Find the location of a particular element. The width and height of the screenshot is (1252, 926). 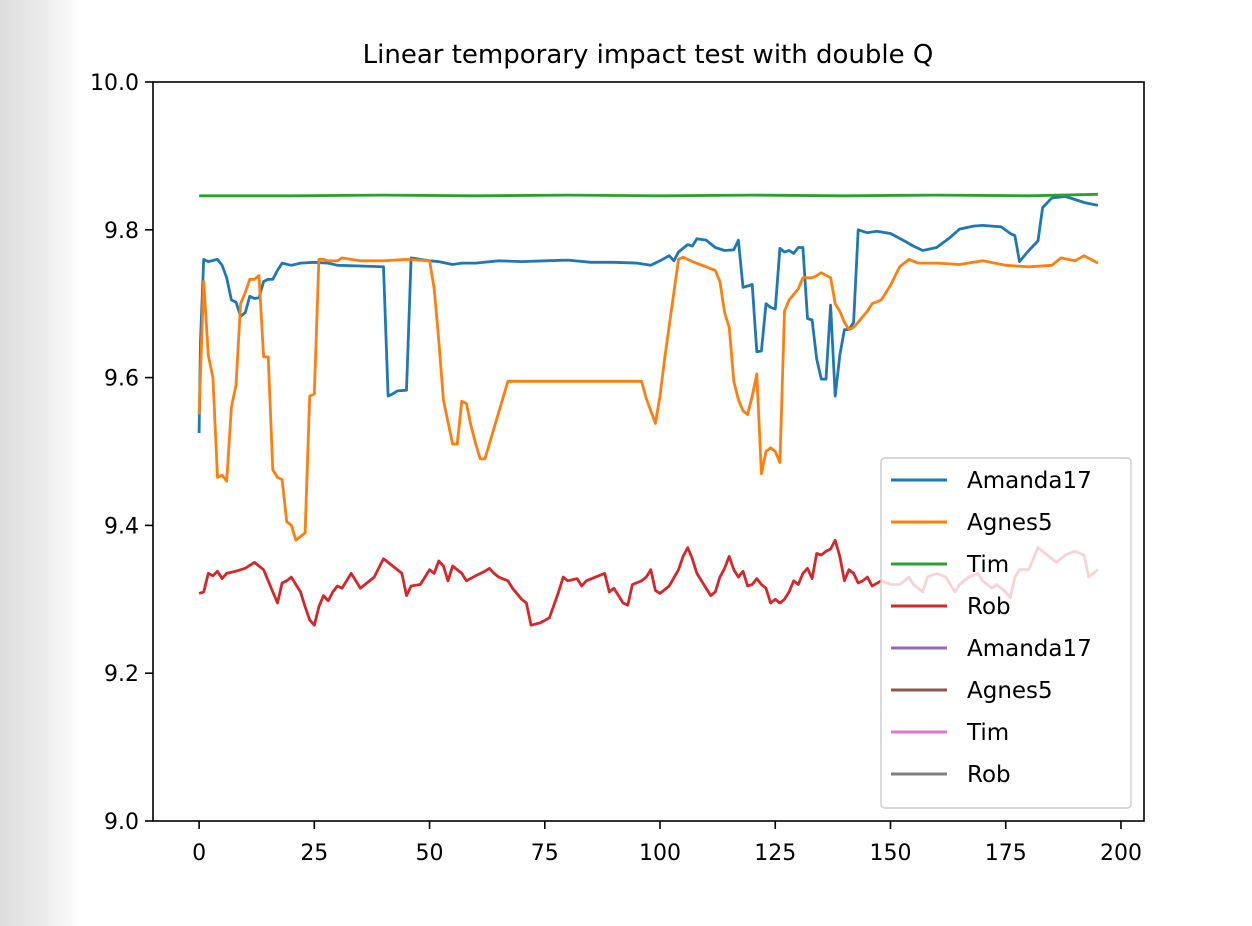

series-line-tim is located at coordinates (648, 195).